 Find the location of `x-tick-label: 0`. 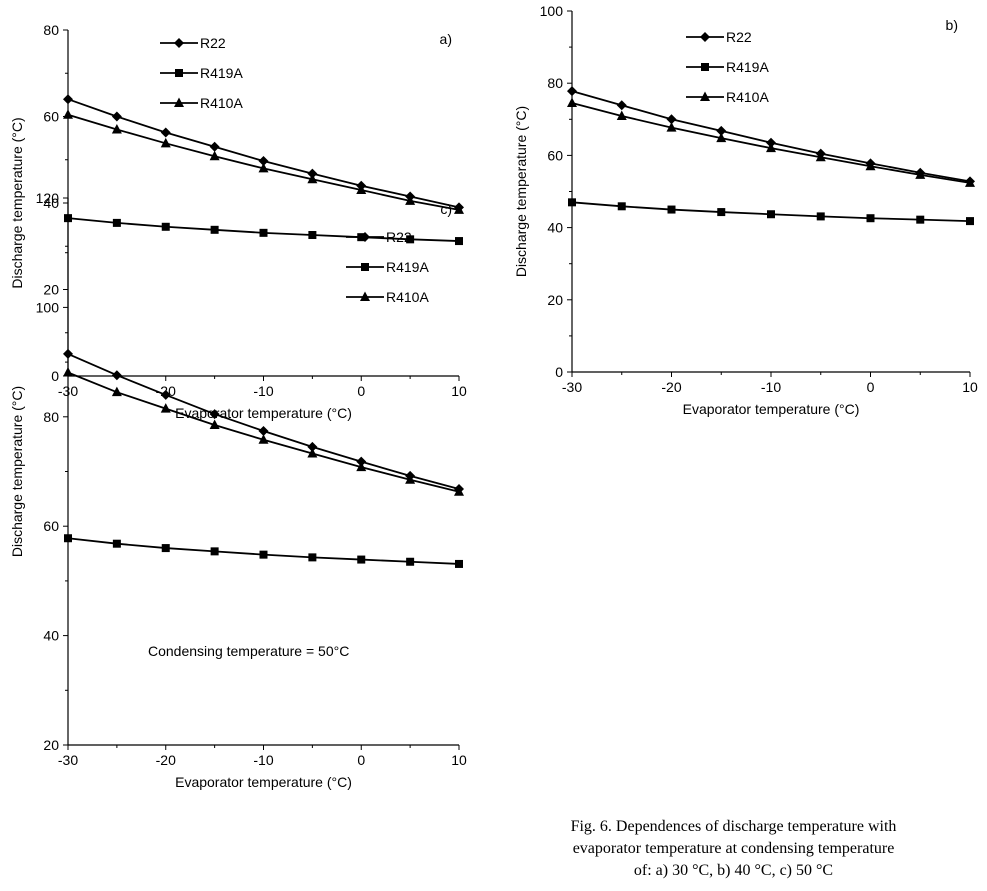

x-tick-label: 0 is located at coordinates (871, 387).